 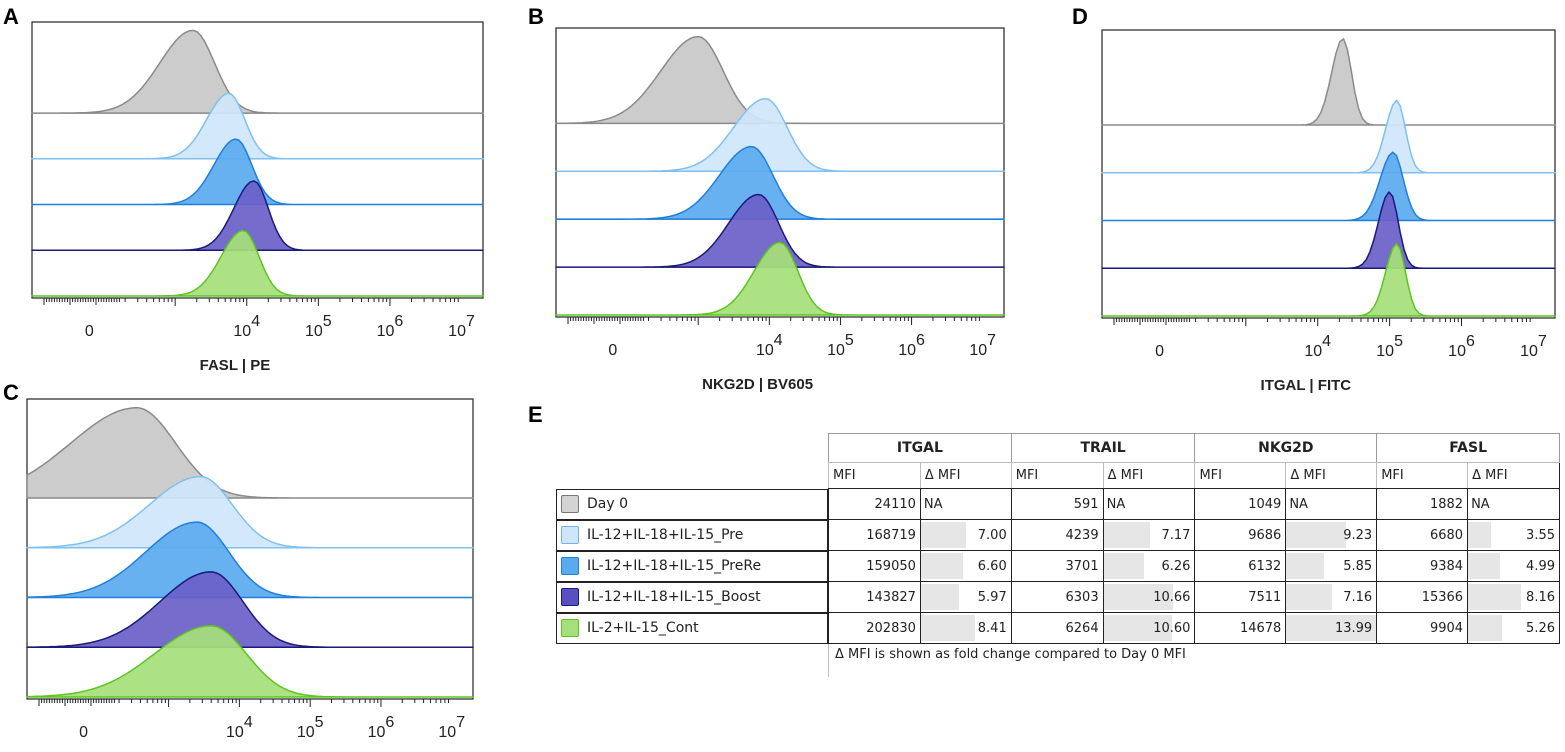 What do you see at coordinates (608, 503) in the screenshot?
I see `legend-label: Day 0` at bounding box center [608, 503].